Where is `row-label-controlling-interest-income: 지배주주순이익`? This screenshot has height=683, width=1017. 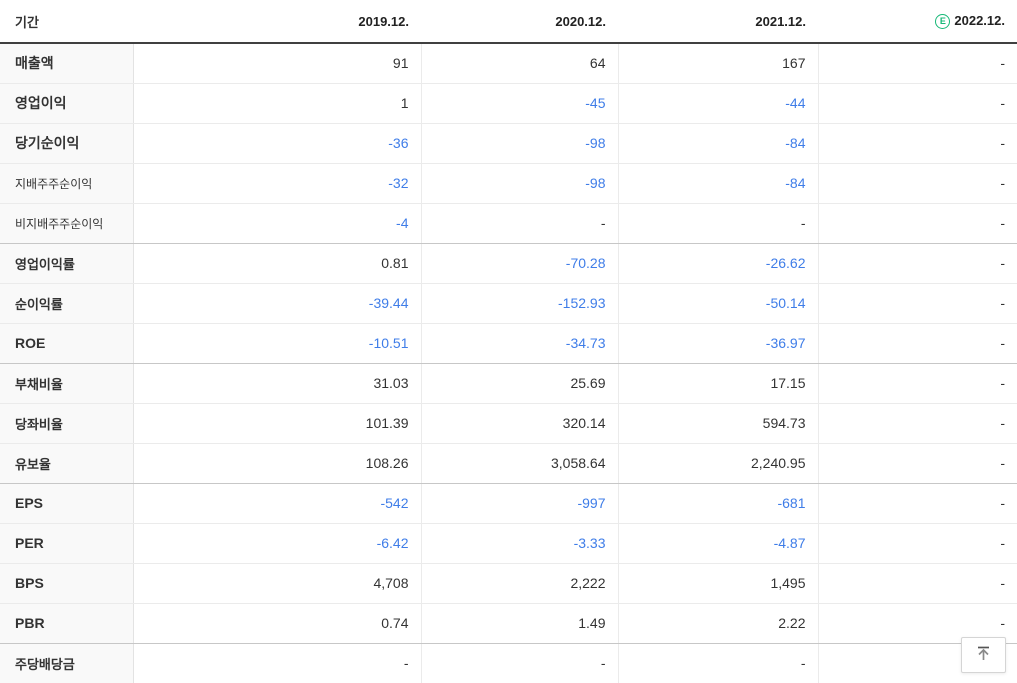 row-label-controlling-interest-income: 지배주주순이익 is located at coordinates (67, 183).